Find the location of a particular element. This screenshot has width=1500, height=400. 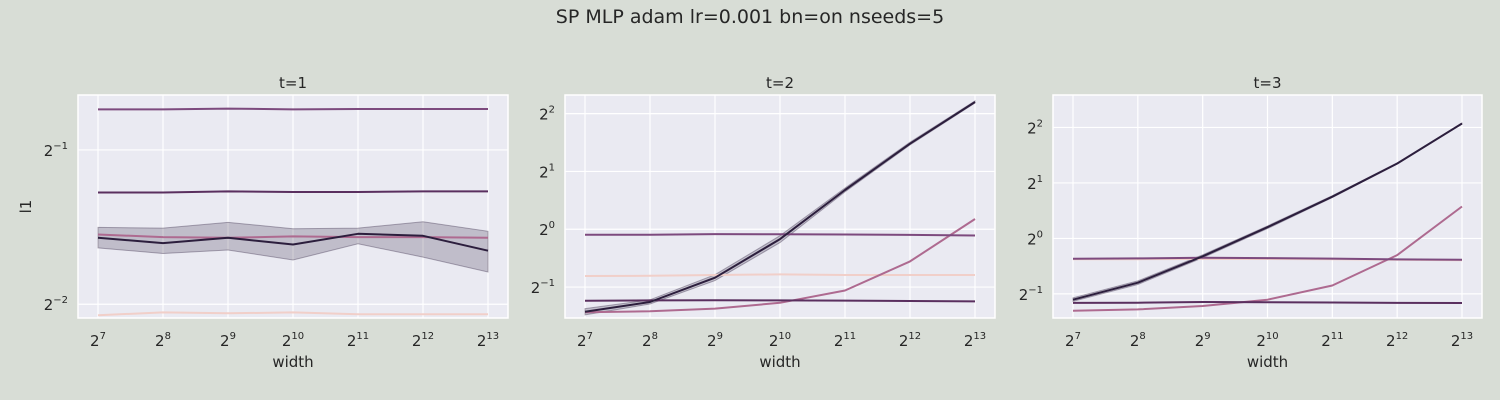

panel-title: t=3 is located at coordinates (1268, 83).